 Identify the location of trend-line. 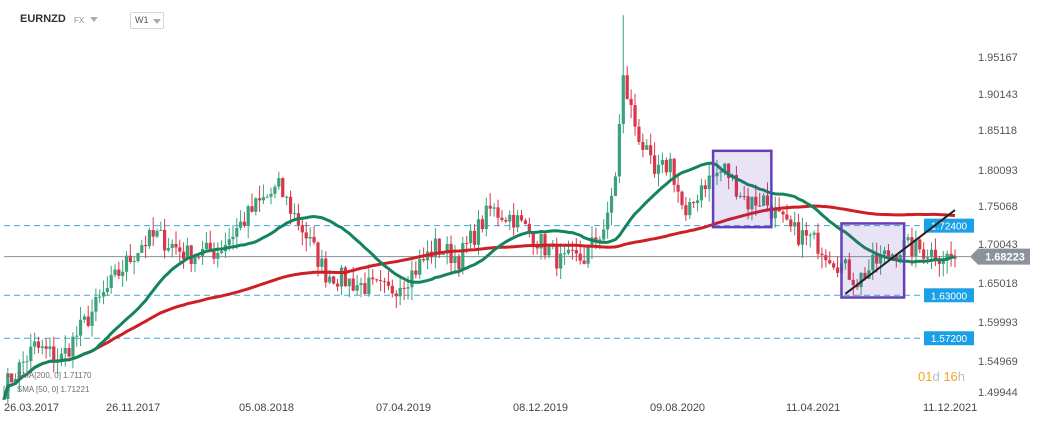
(900, 252).